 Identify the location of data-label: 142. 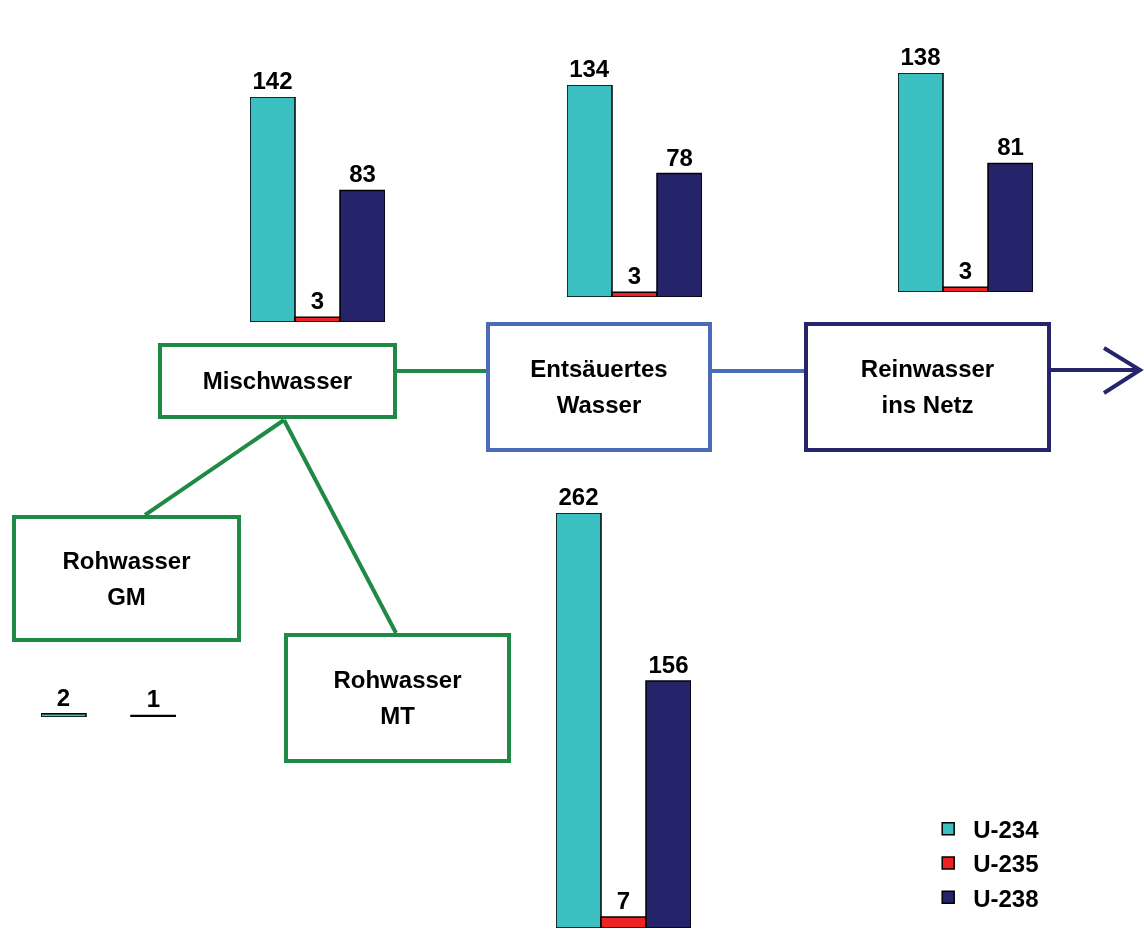
(272, 80).